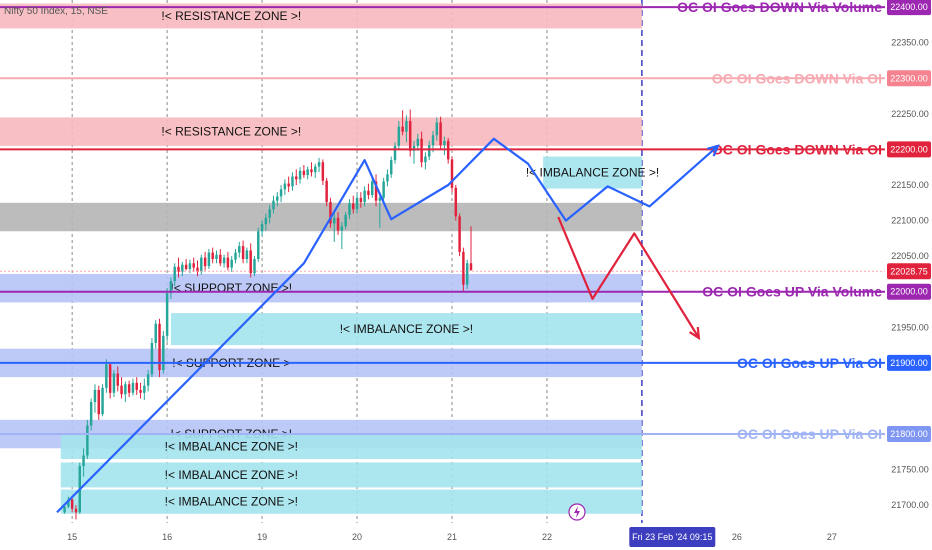 The height and width of the screenshot is (550, 932). What do you see at coordinates (910, 327) in the screenshot?
I see `price-tick-label: 21950.00` at bounding box center [910, 327].